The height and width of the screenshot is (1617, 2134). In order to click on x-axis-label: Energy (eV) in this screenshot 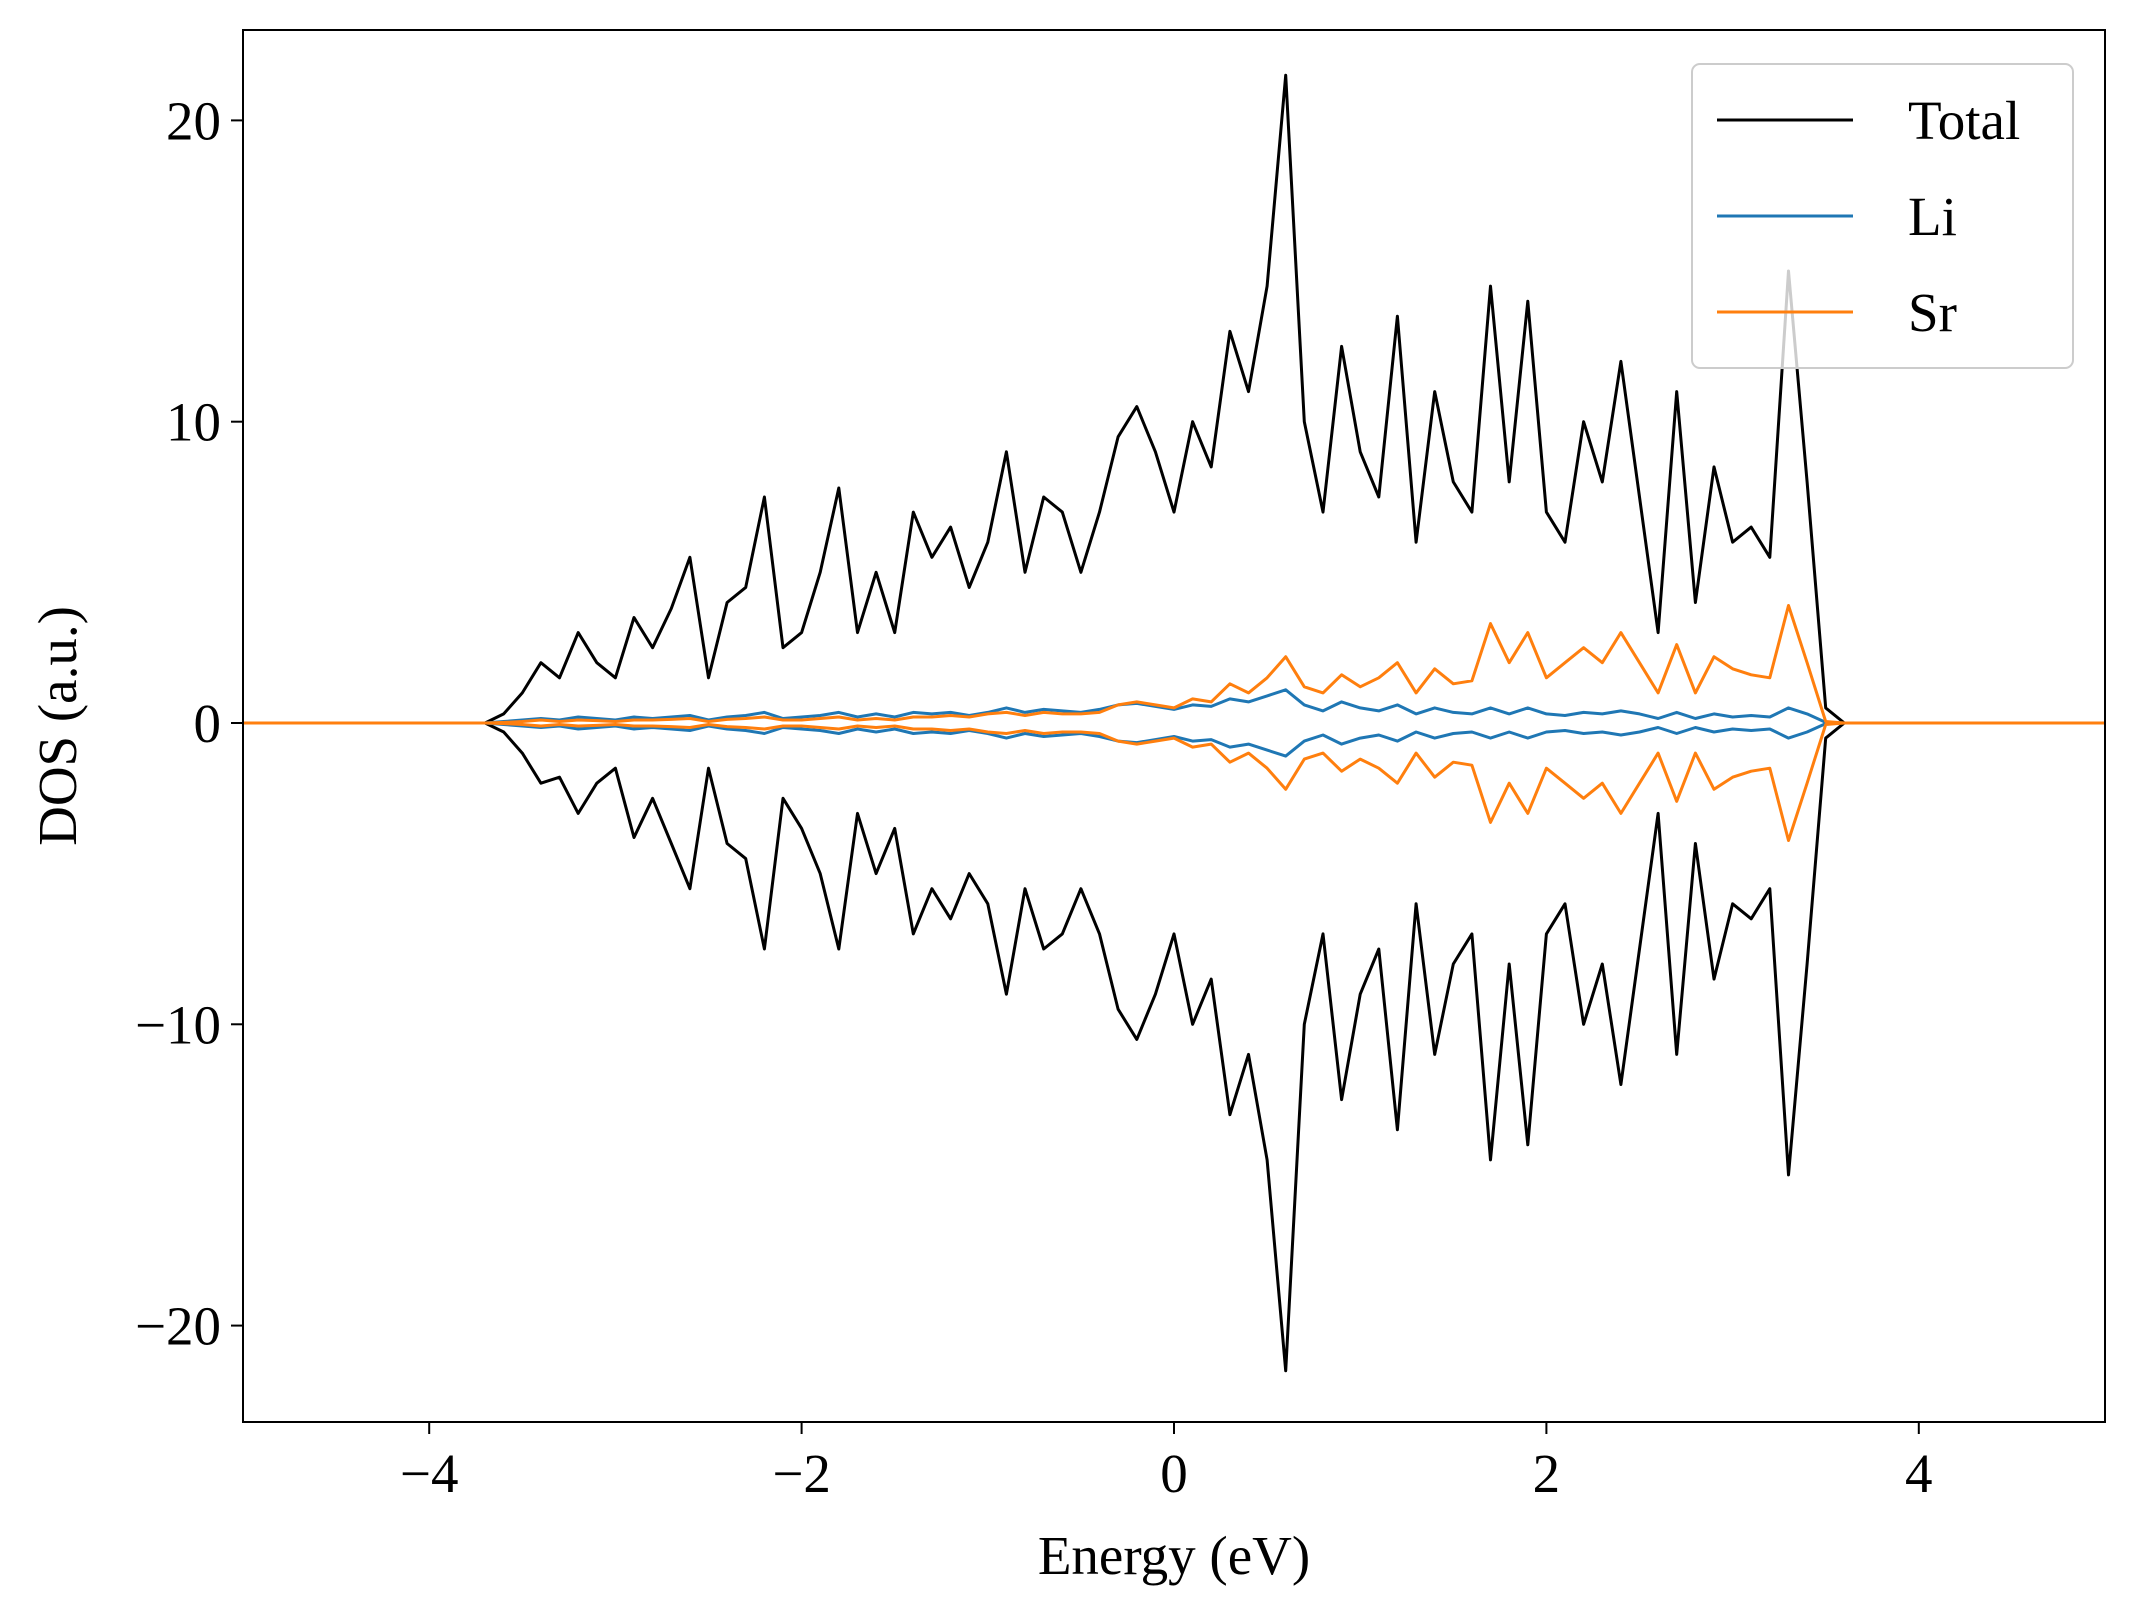, I will do `click(1174, 1555)`.